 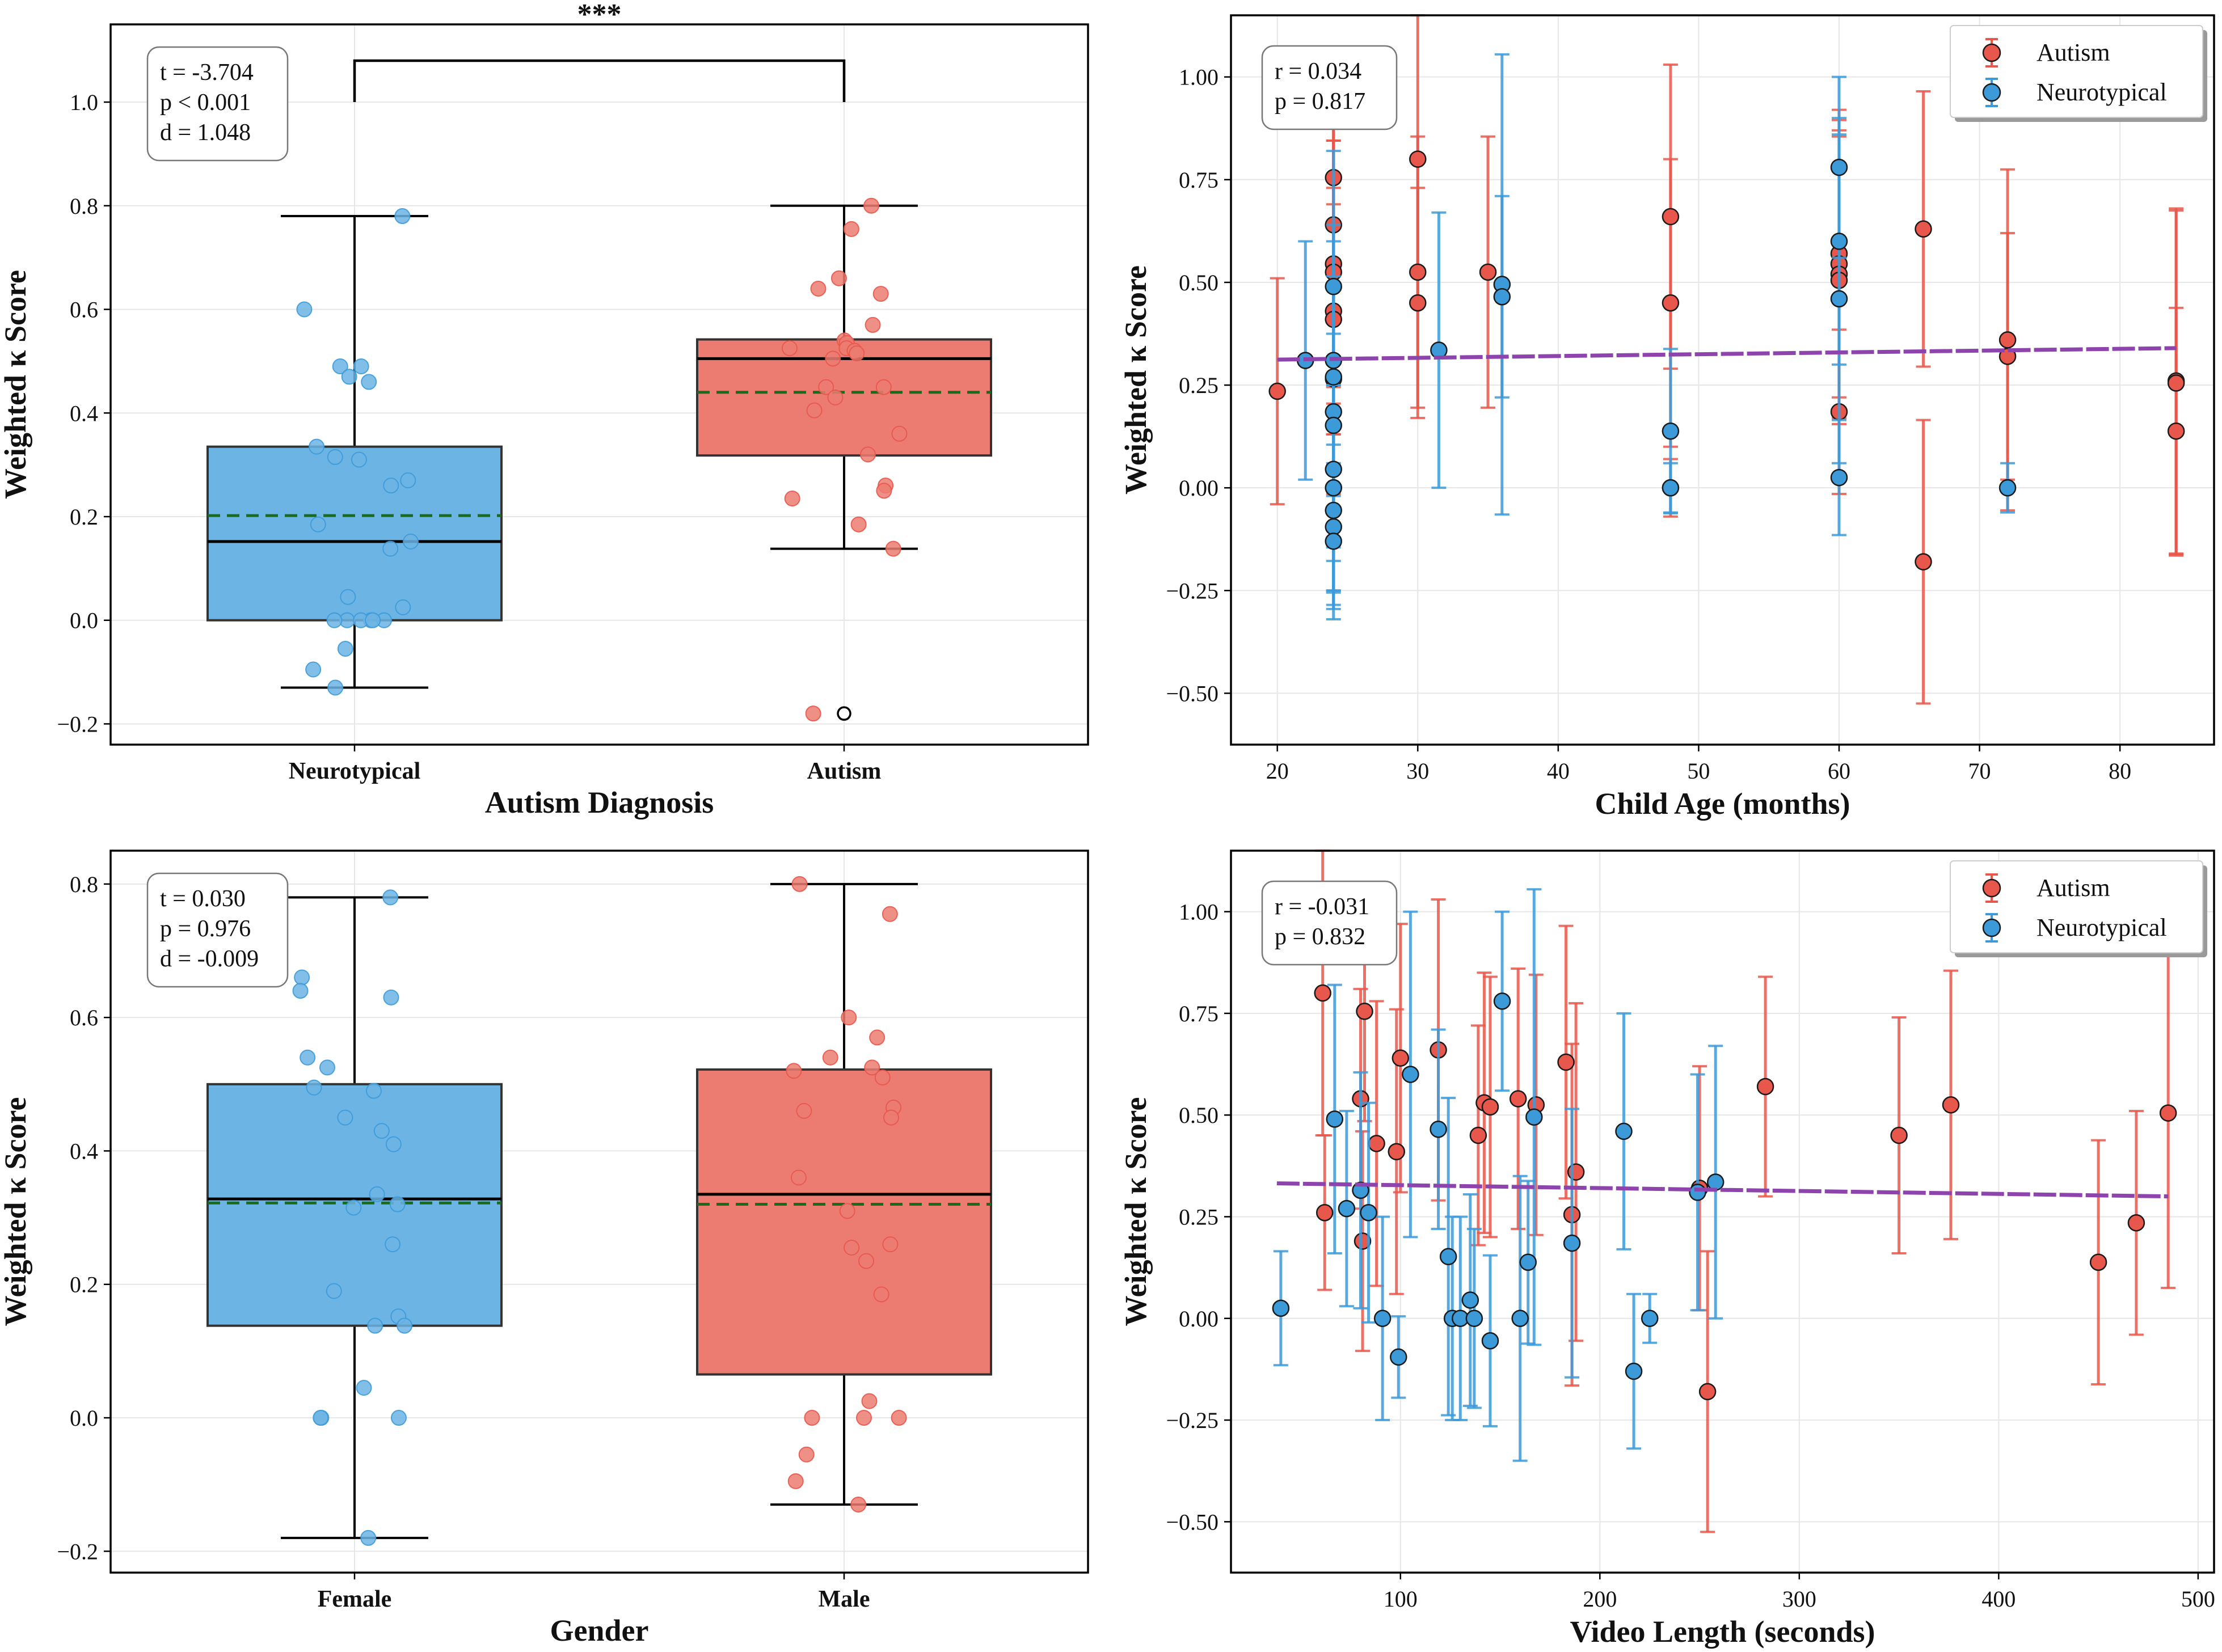 I want to click on stats-line: p = 0.817, so click(x=1320, y=101).